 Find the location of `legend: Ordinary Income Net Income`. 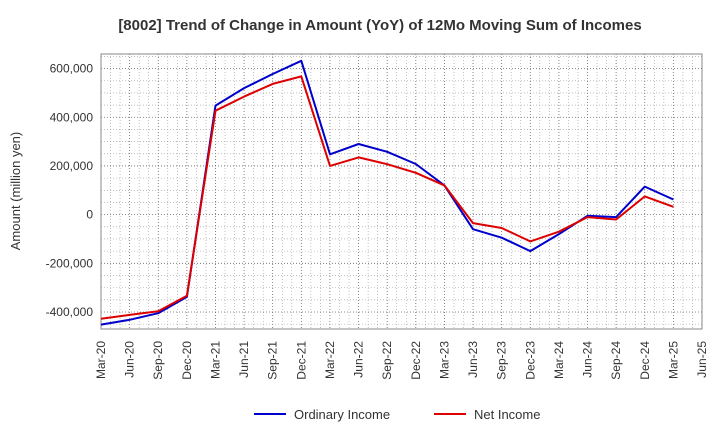

legend: Ordinary Income Net Income is located at coordinates (397, 414).